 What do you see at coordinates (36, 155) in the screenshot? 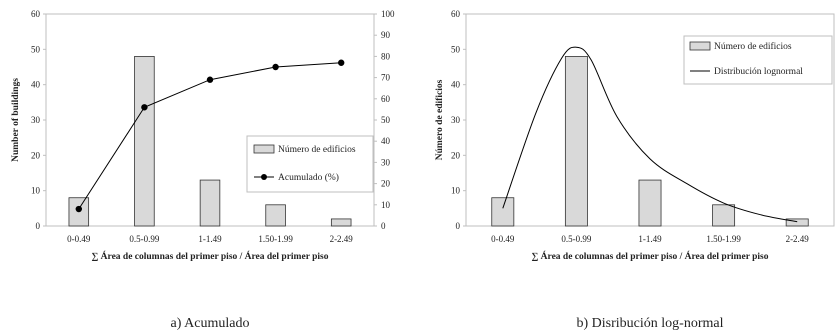
I see `y-tick-label-a: 20` at bounding box center [36, 155].